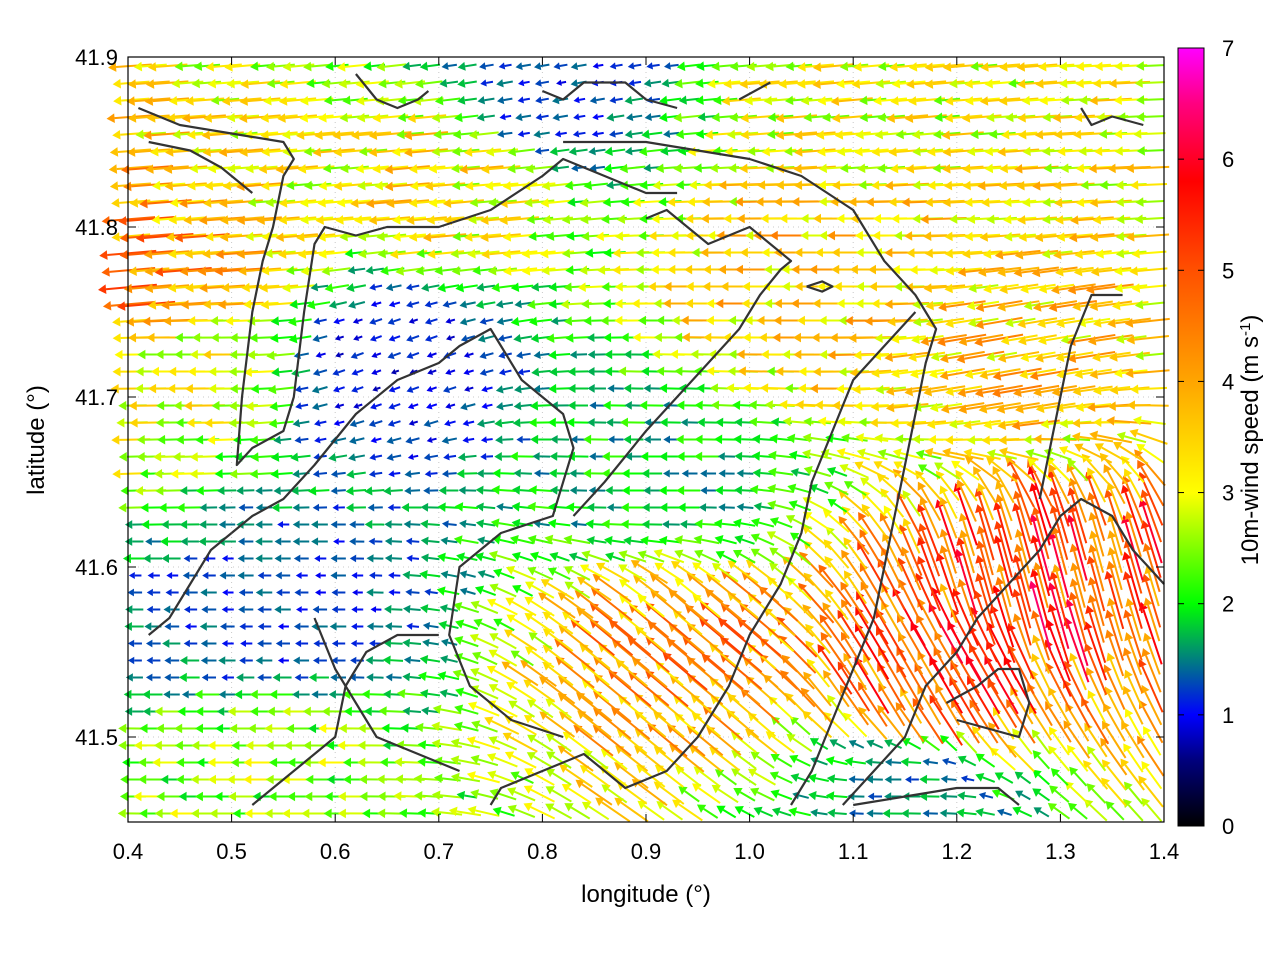 This screenshot has height=960, width=1280. I want to click on y-tick-label: 41.7, so click(96, 397).